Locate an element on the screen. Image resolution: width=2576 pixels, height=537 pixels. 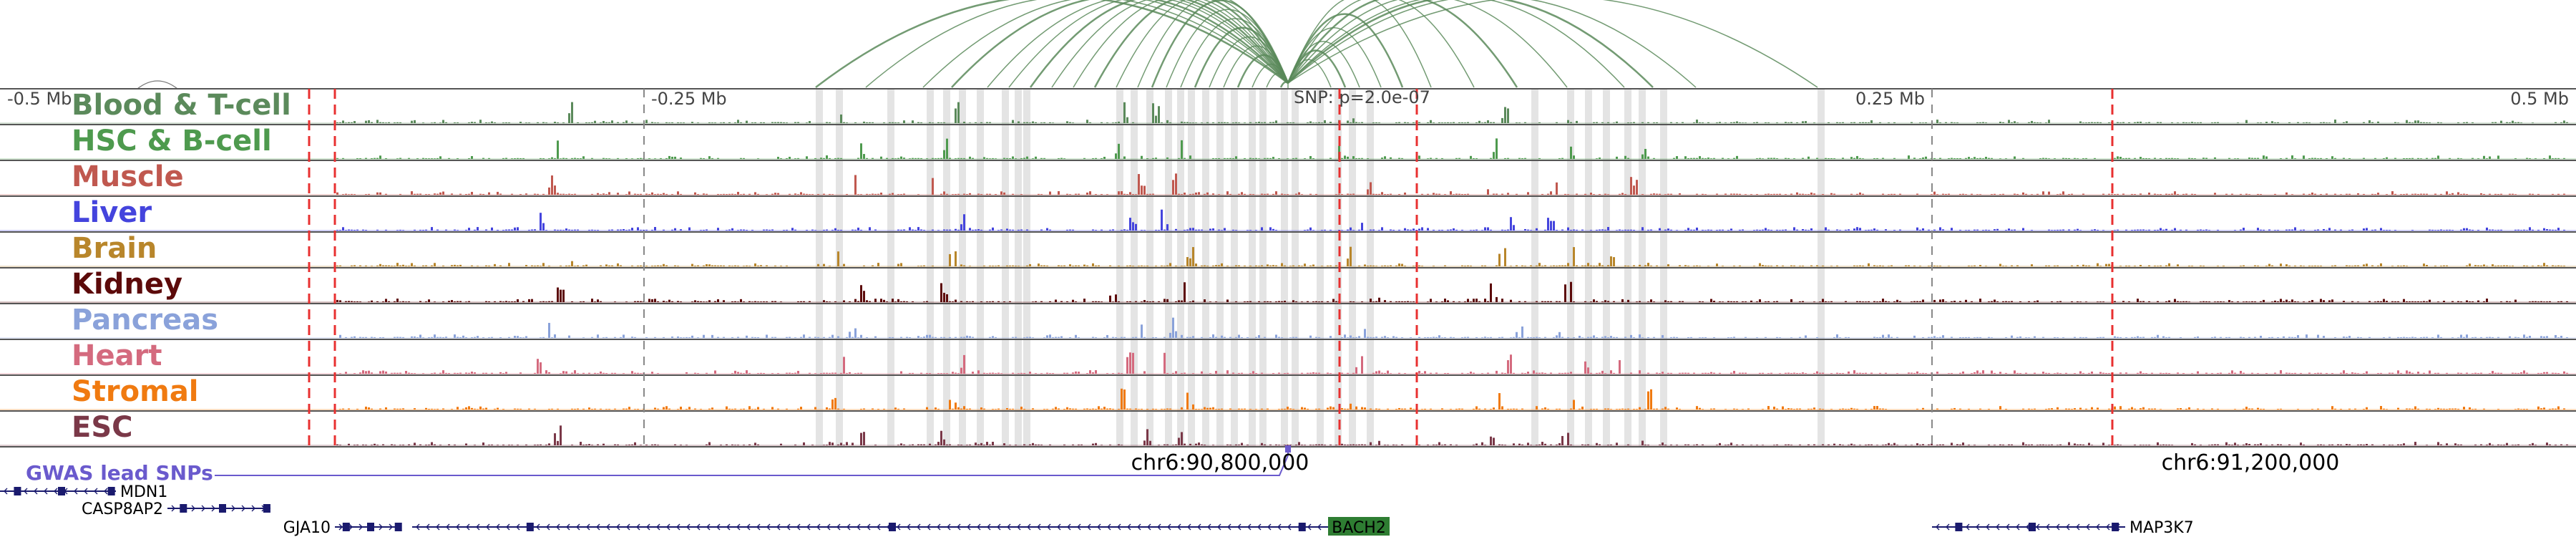
interaction-arc is located at coordinates (1277, 80).